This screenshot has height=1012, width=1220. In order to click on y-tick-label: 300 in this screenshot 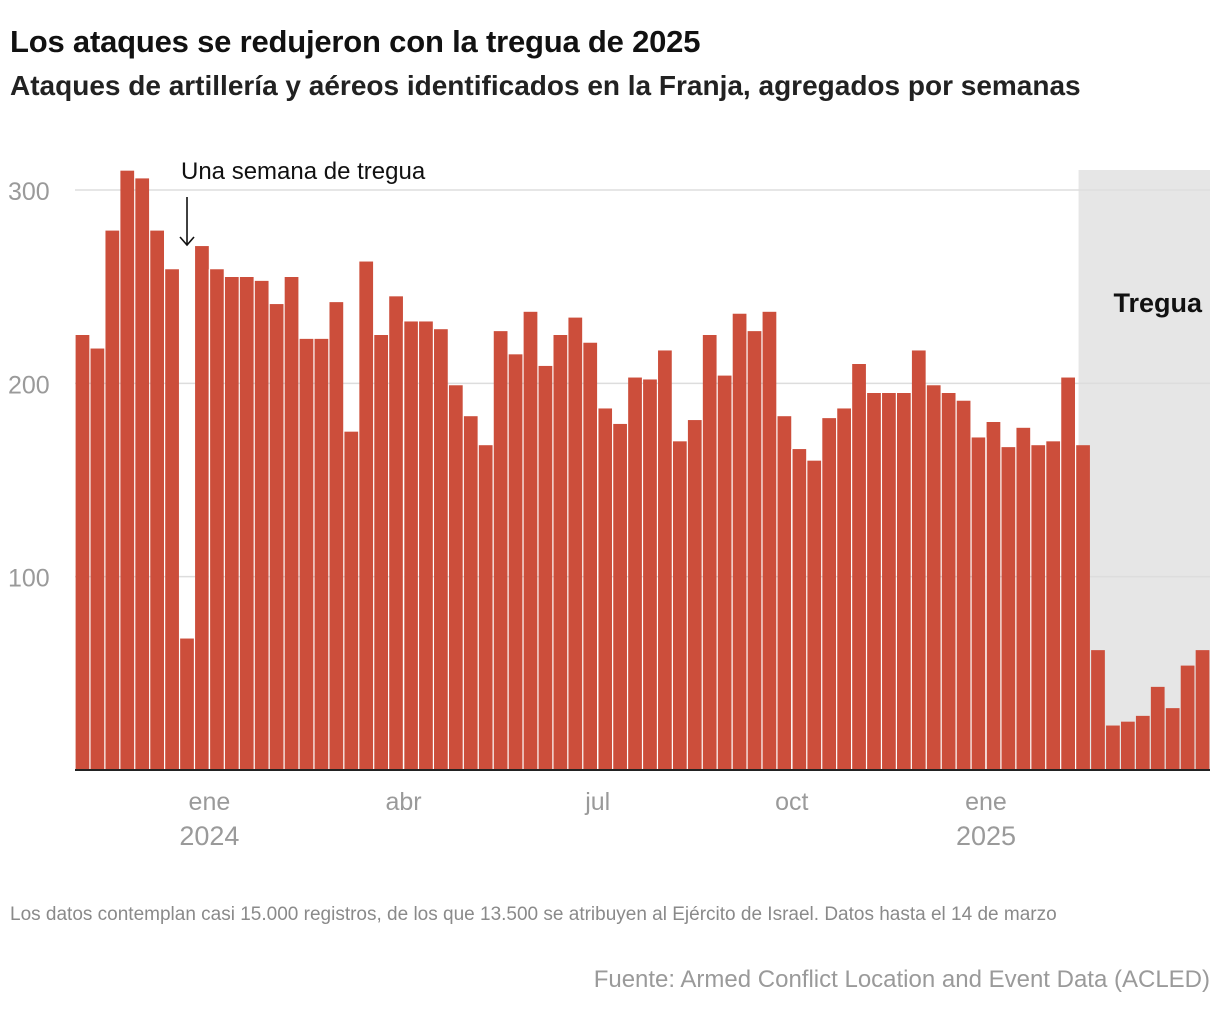, I will do `click(29, 192)`.